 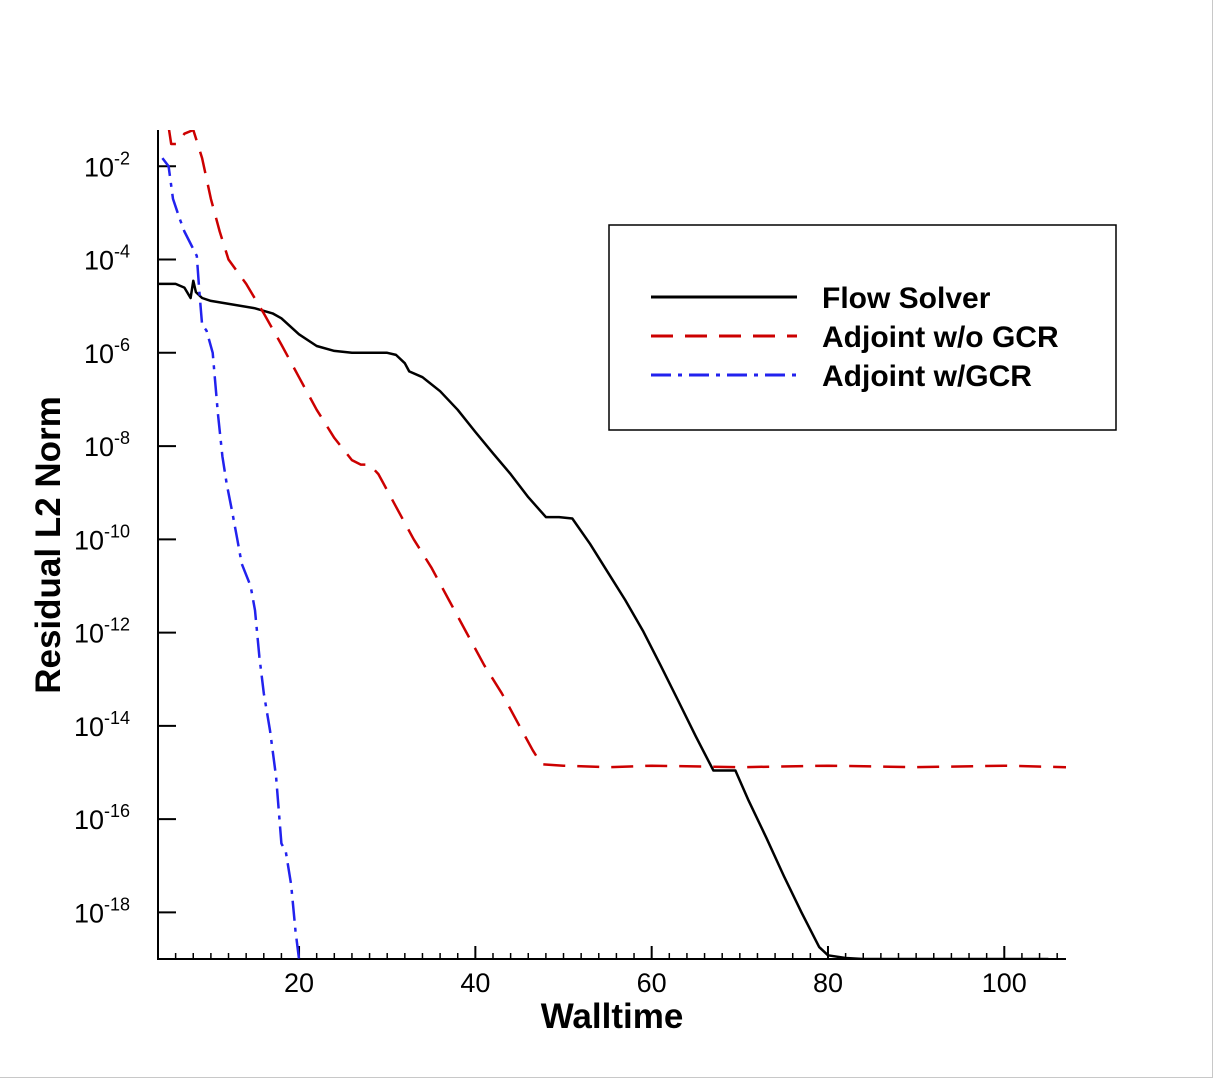 What do you see at coordinates (652, 983) in the screenshot?
I see `x-tick-label: 60` at bounding box center [652, 983].